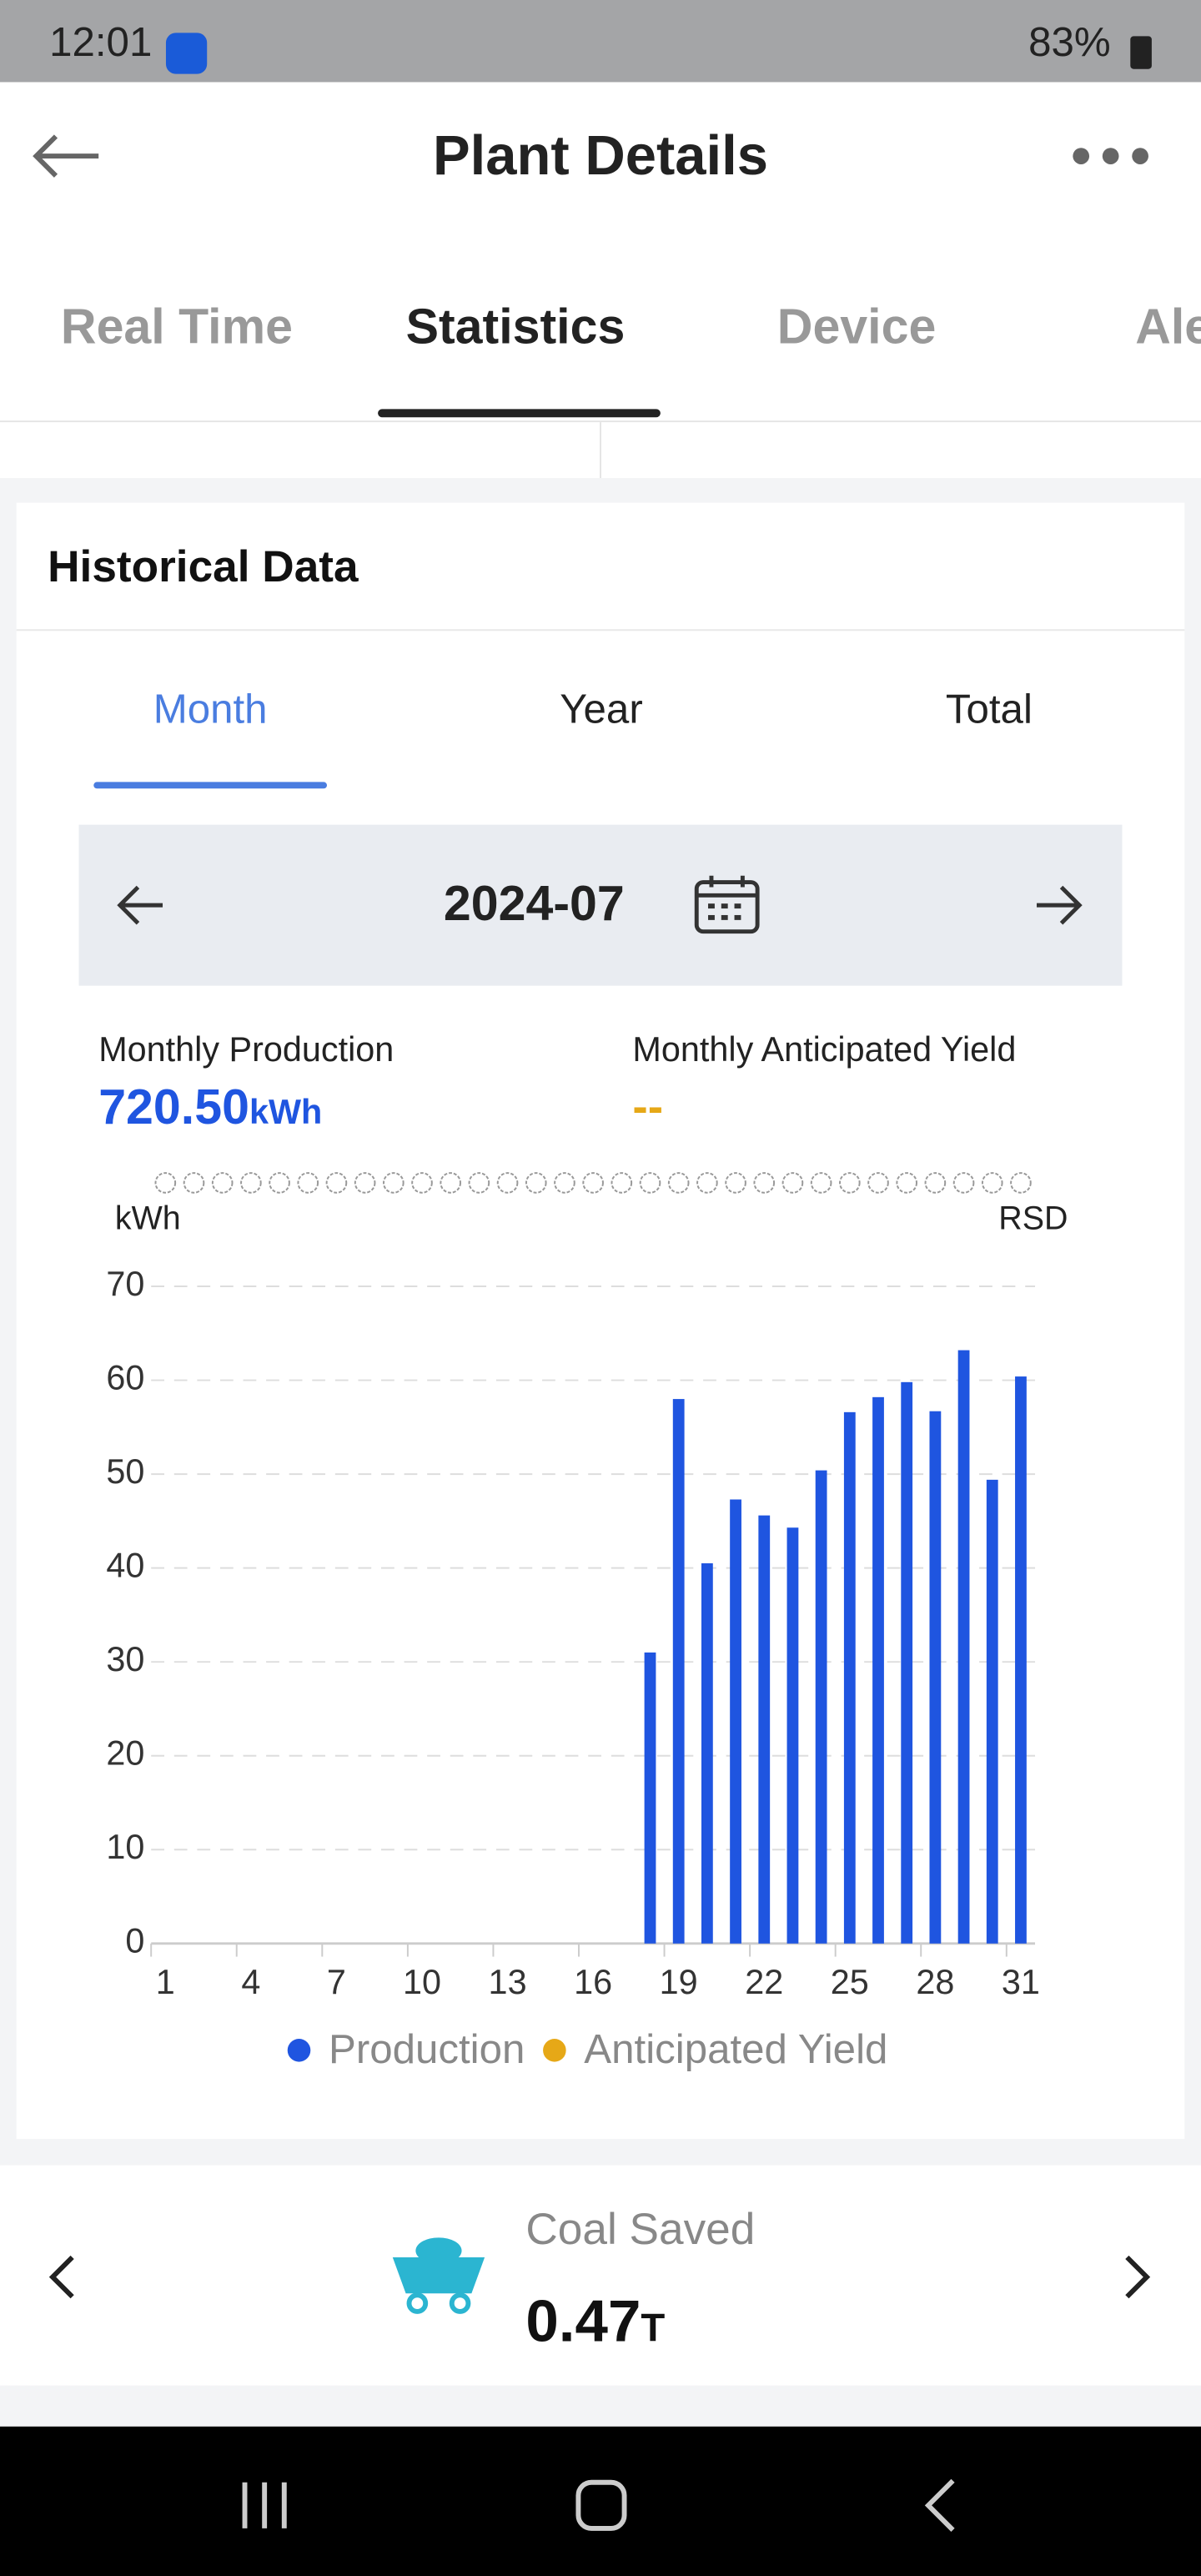 This screenshot has width=1201, height=2576. I want to click on period-indicator, so click(211, 785).